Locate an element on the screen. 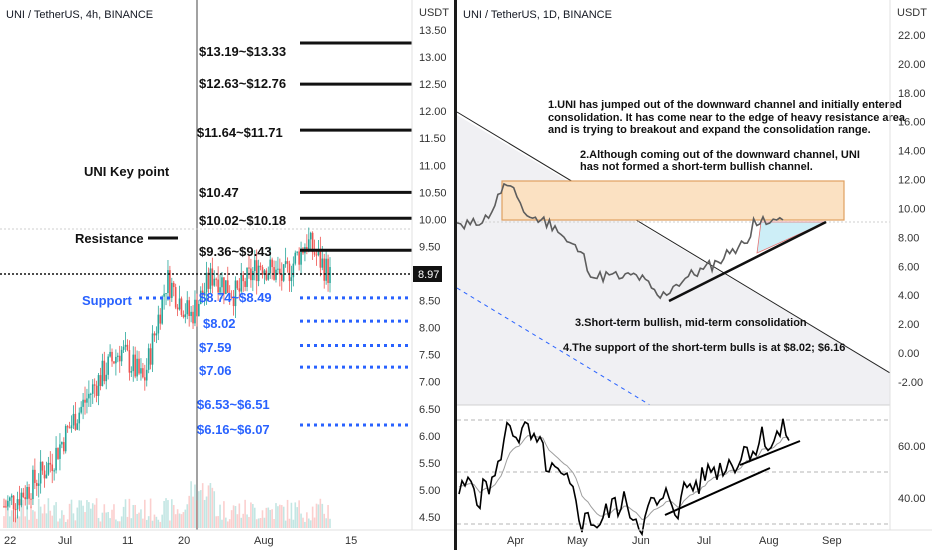 This screenshot has height=550, width=932. y-tick-label: 12.50 is located at coordinates (433, 85).